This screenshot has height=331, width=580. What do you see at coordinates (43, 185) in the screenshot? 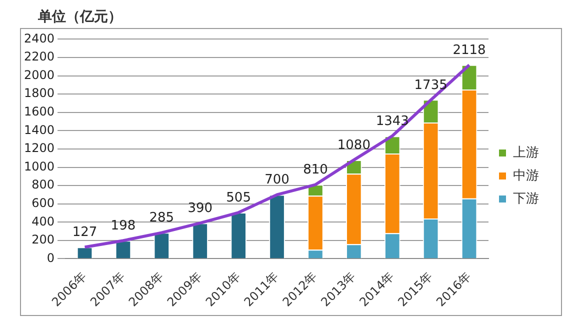
I see `y-tick-label: 800` at bounding box center [43, 185].